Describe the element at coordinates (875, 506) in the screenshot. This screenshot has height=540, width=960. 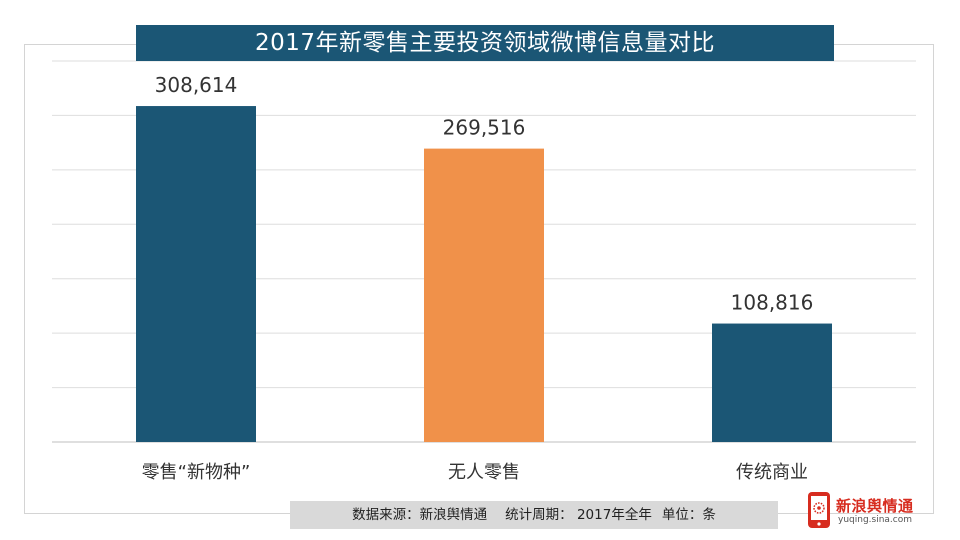
I see `logo-name: 新浪舆情通` at that location.